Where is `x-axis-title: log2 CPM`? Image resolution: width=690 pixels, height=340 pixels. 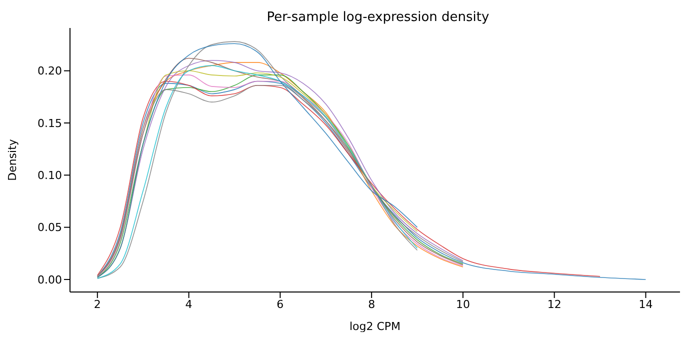 x-axis-title: log2 CPM is located at coordinates (375, 326).